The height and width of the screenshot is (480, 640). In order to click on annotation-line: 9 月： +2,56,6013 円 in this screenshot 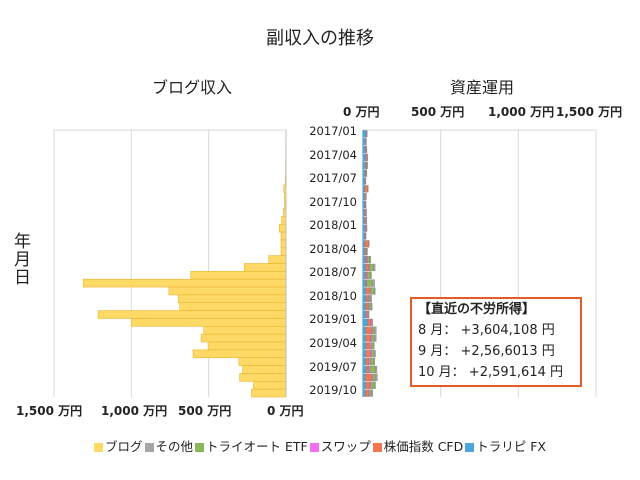, I will do `click(486, 351)`.